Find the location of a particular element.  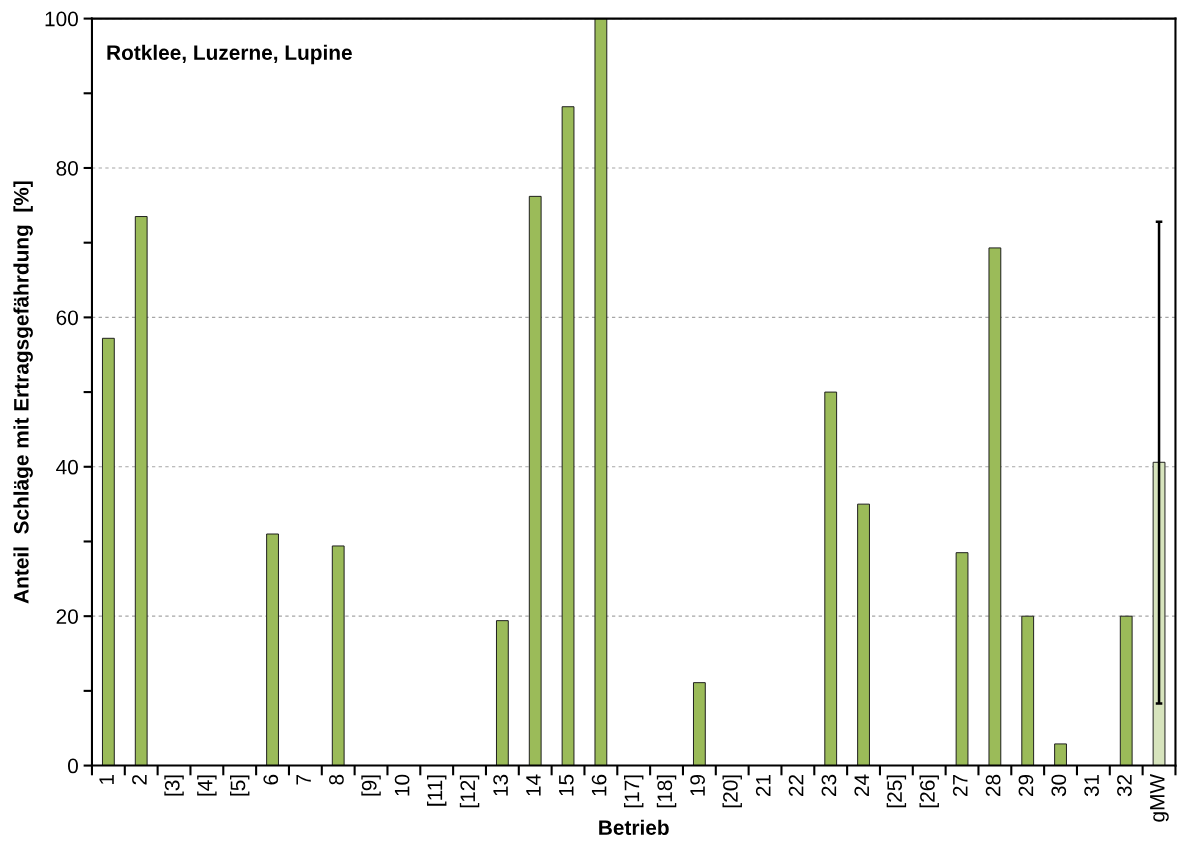

x-tick-label: [4] is located at coordinates (207, 785).